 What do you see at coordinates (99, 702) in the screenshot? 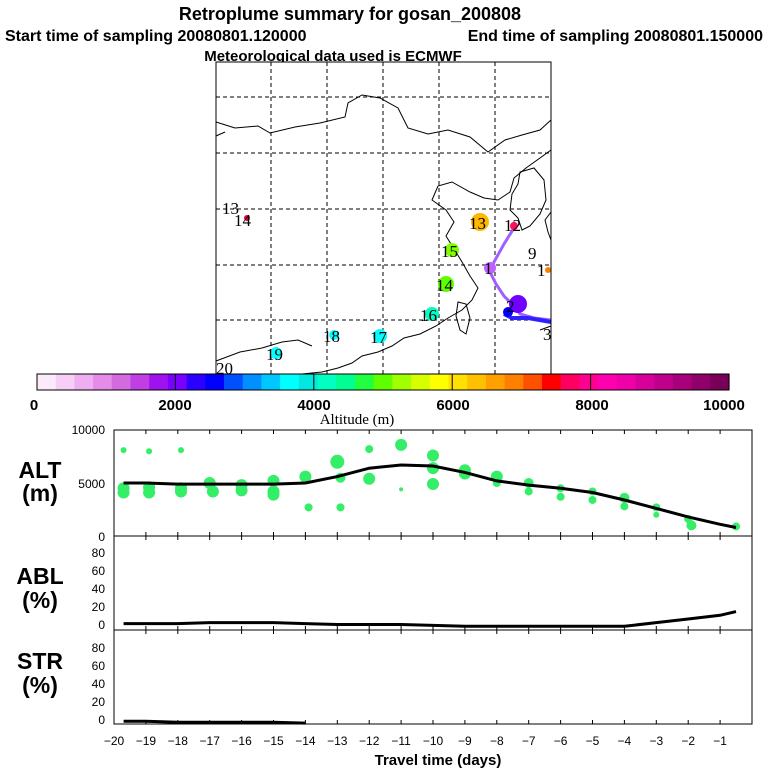
I see `str-ytick-label: 20` at bounding box center [99, 702].